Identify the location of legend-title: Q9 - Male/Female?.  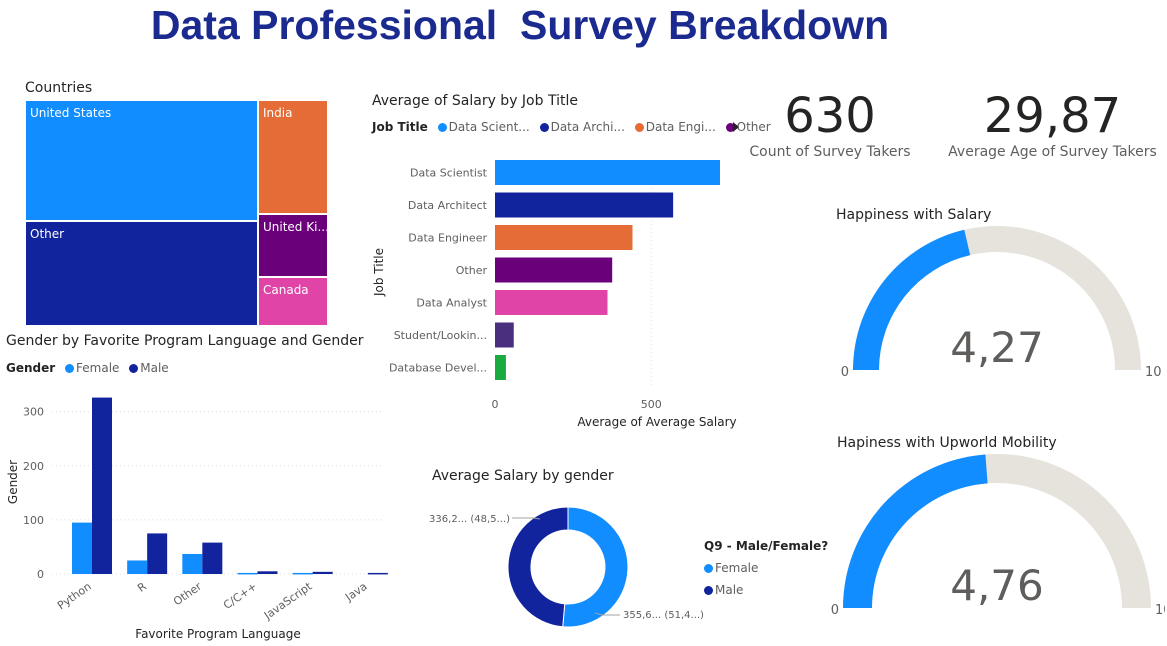
(766, 546).